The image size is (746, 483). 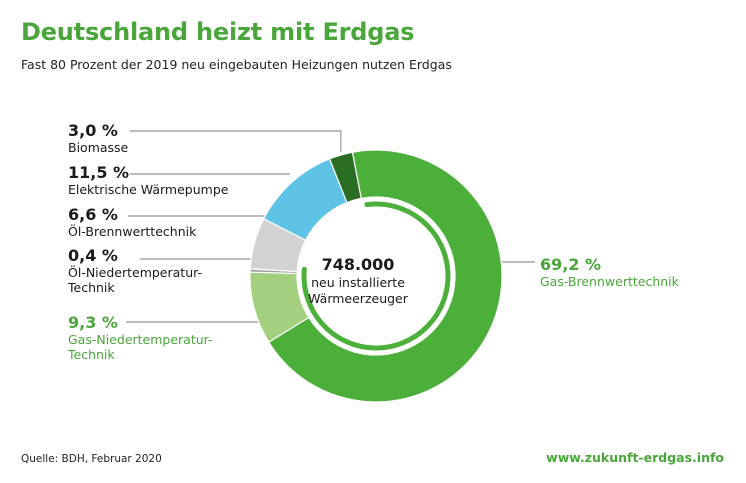 I want to click on center-line1: neu installierte, so click(x=358, y=282).